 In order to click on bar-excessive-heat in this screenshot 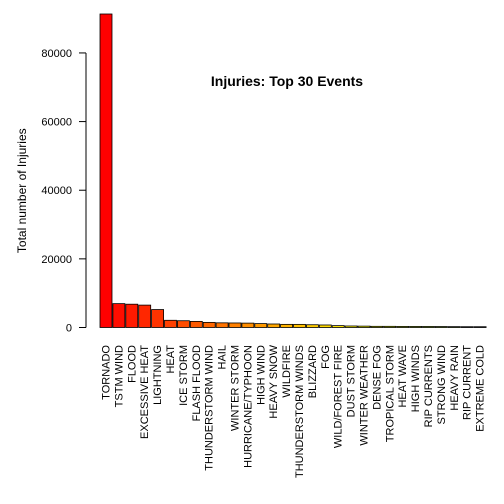, I will do `click(145, 316)`.